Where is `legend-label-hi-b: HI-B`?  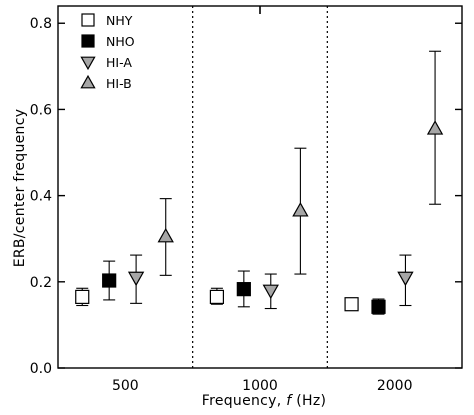 legend-label-hi-b: HI-B is located at coordinates (119, 83).